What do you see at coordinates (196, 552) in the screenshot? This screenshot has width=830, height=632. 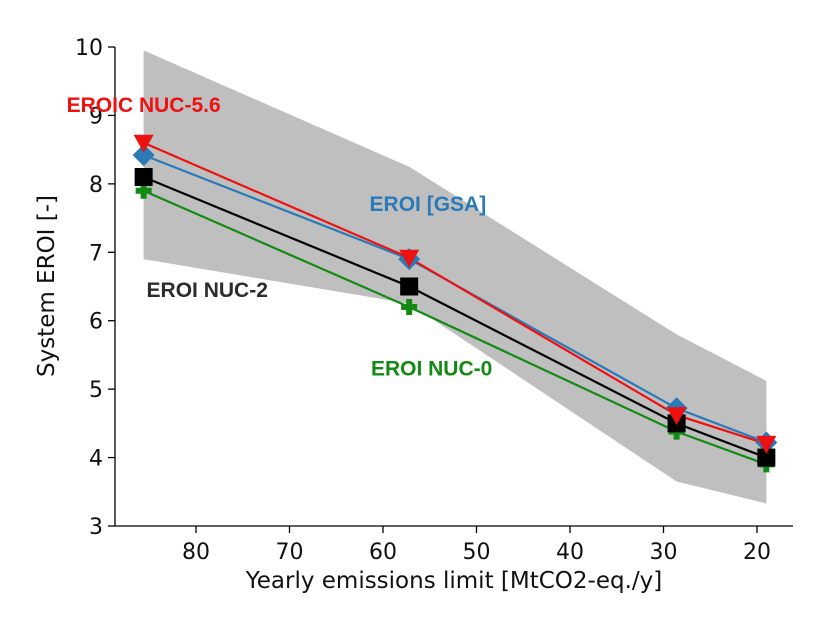 I see `x-tick-label: 80` at bounding box center [196, 552].